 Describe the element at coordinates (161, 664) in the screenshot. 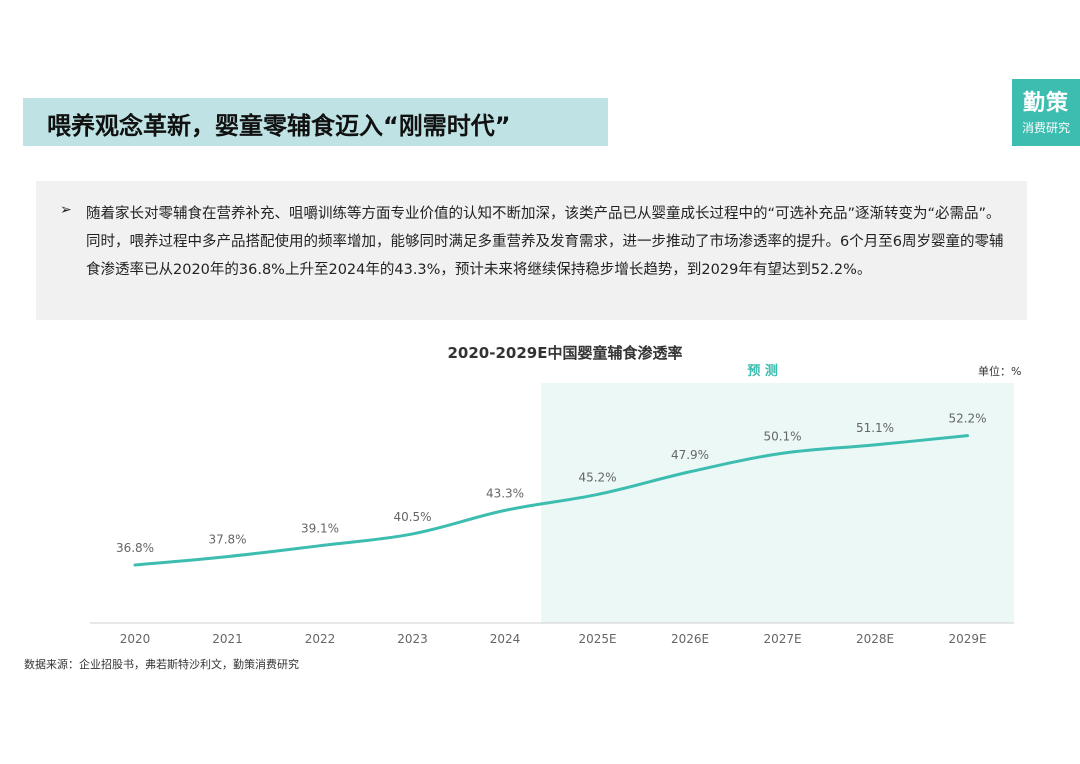

I see `data-source-note: 数据来源：企业招股书，弗若斯特沙利文，勤策消费研究` at that location.